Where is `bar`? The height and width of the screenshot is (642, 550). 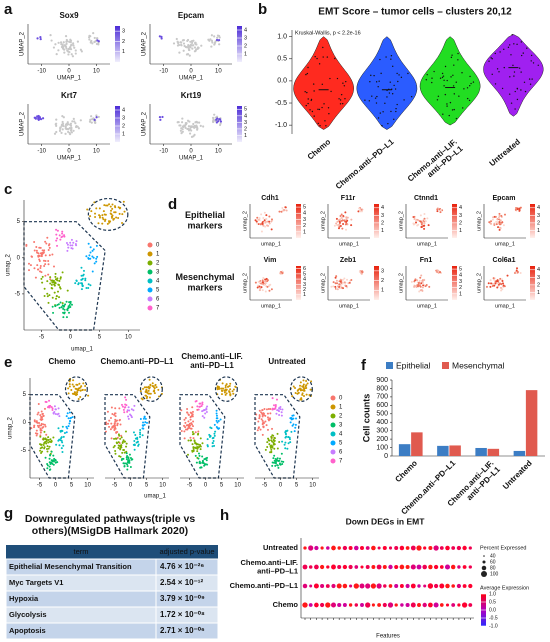 bar is located at coordinates (493, 452).